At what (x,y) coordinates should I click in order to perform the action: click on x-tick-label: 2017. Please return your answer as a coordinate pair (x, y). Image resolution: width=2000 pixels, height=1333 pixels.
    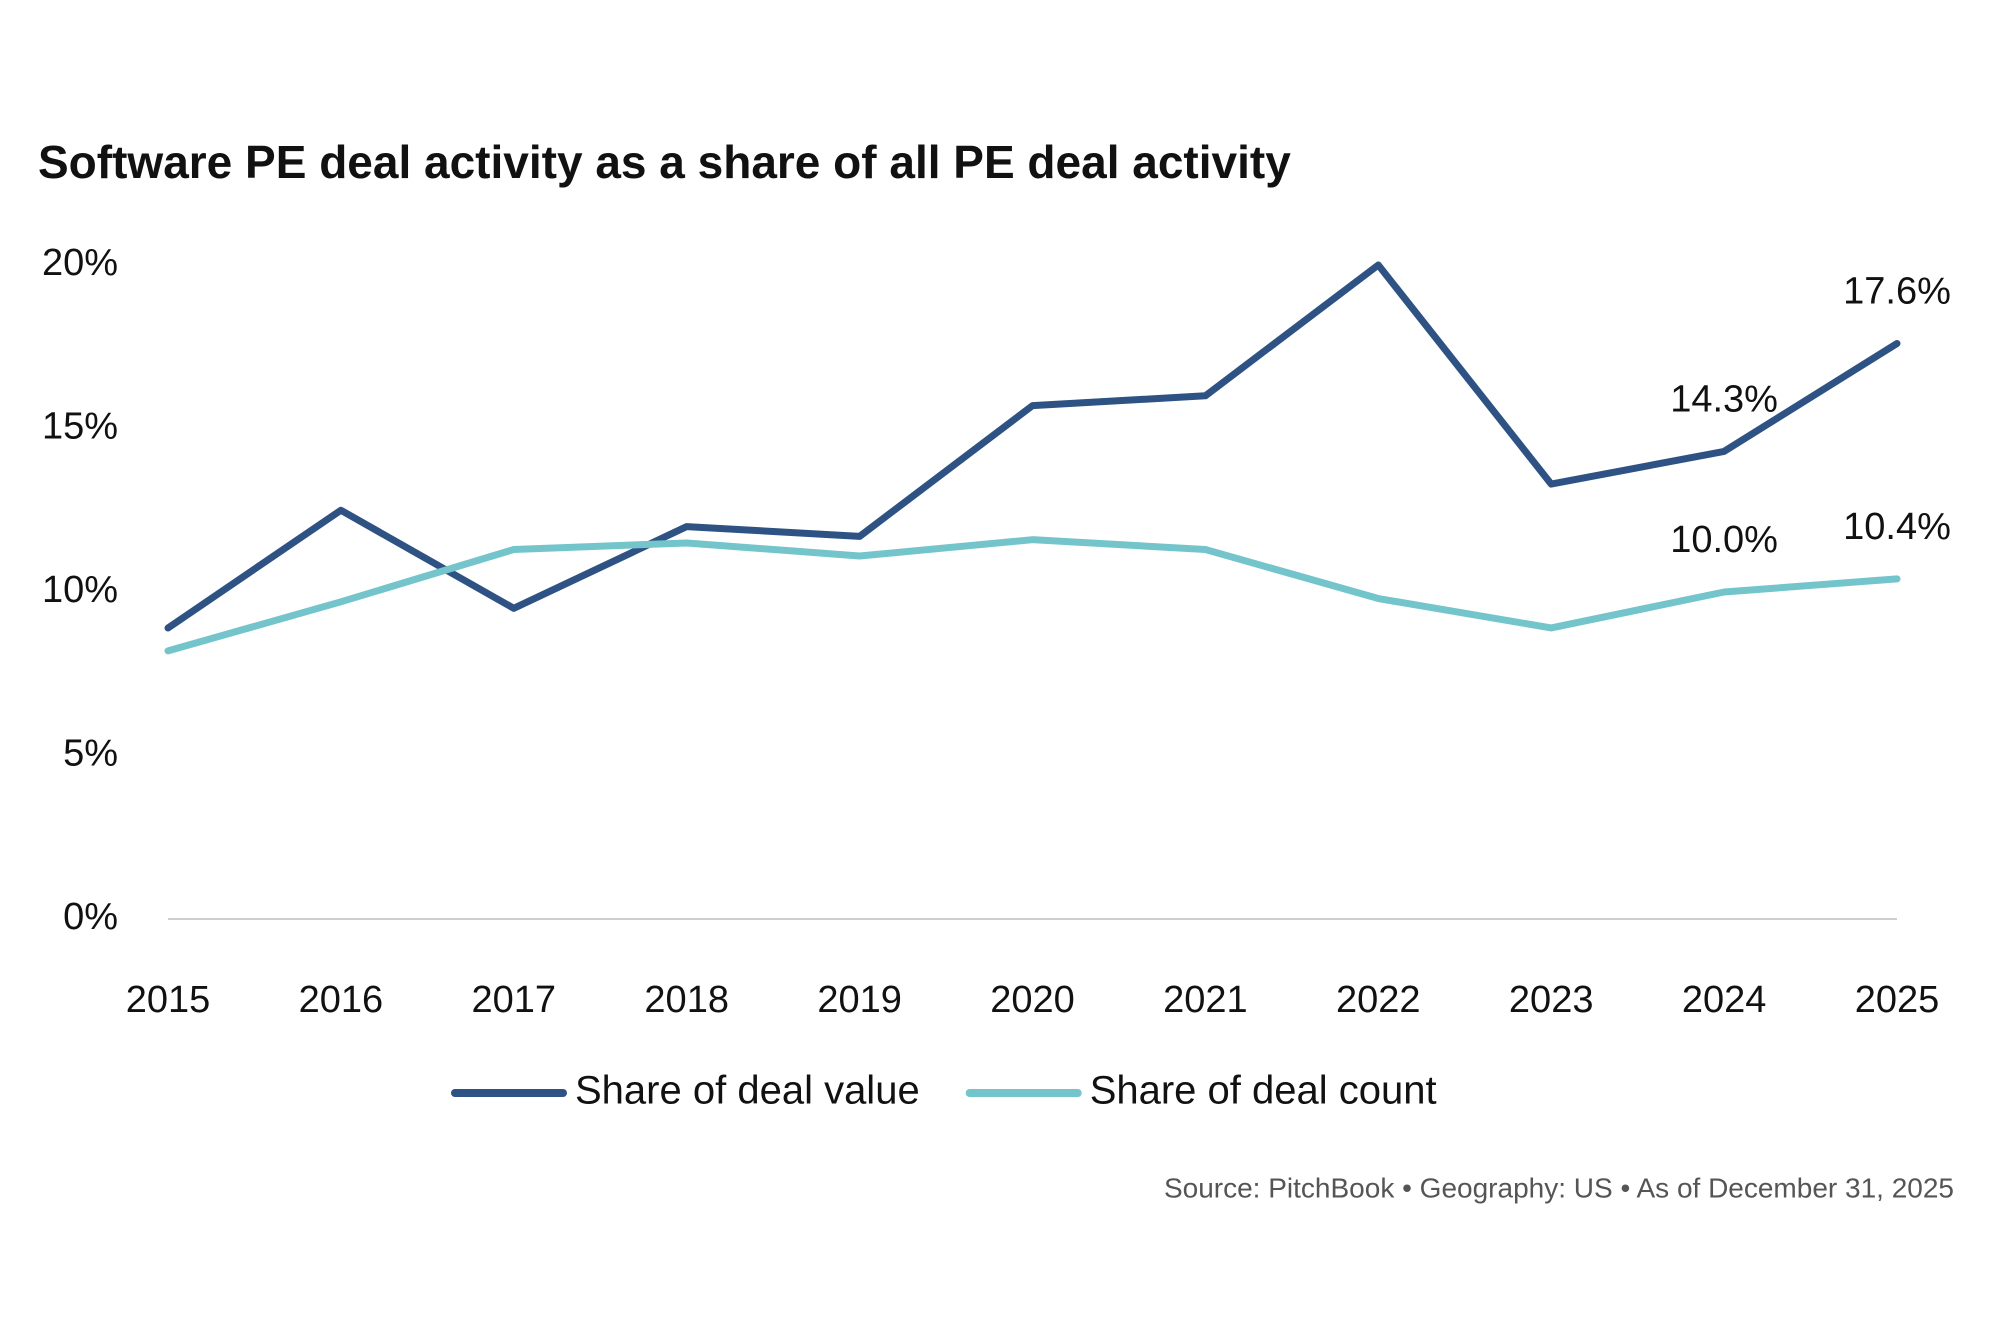
    Looking at the image, I should click on (514, 1000).